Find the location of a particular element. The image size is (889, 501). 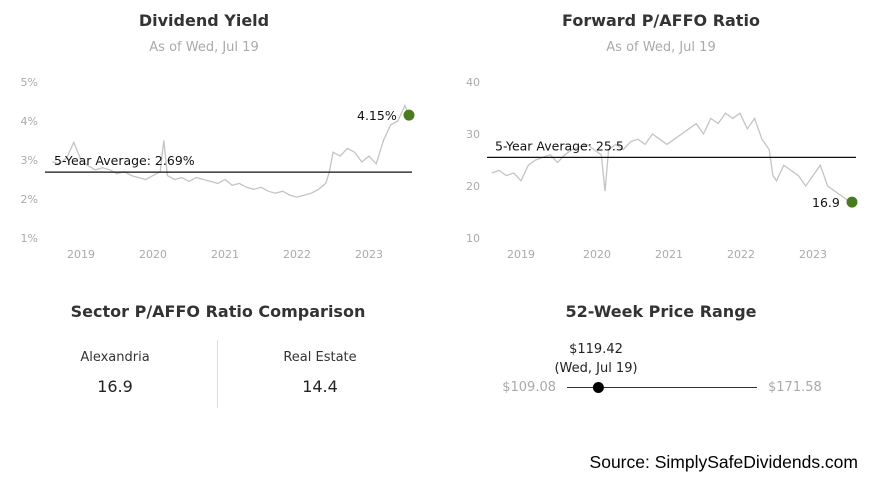

sector-left-value: 16.9 is located at coordinates (115, 386).